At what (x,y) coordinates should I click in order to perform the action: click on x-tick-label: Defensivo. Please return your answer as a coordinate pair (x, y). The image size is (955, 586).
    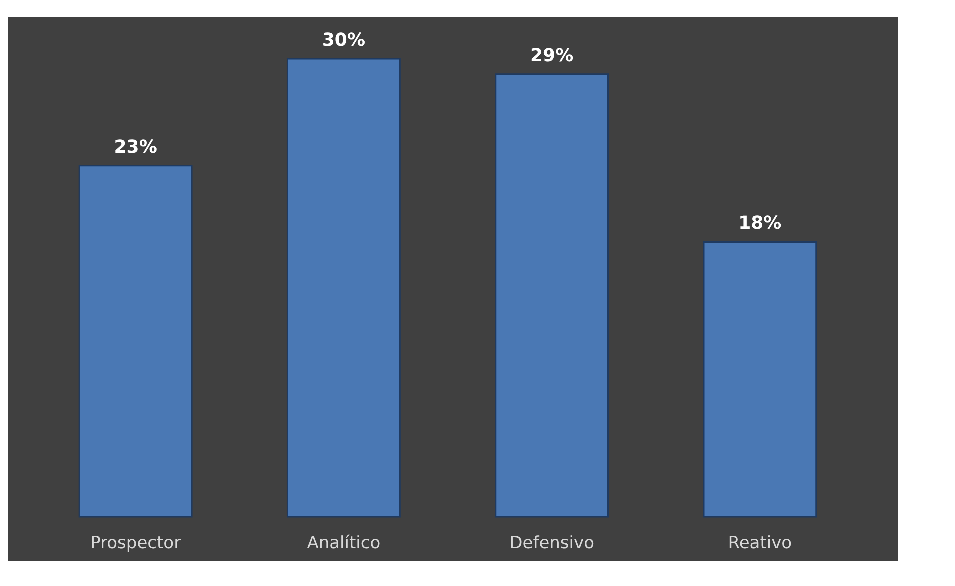
    Looking at the image, I should click on (552, 544).